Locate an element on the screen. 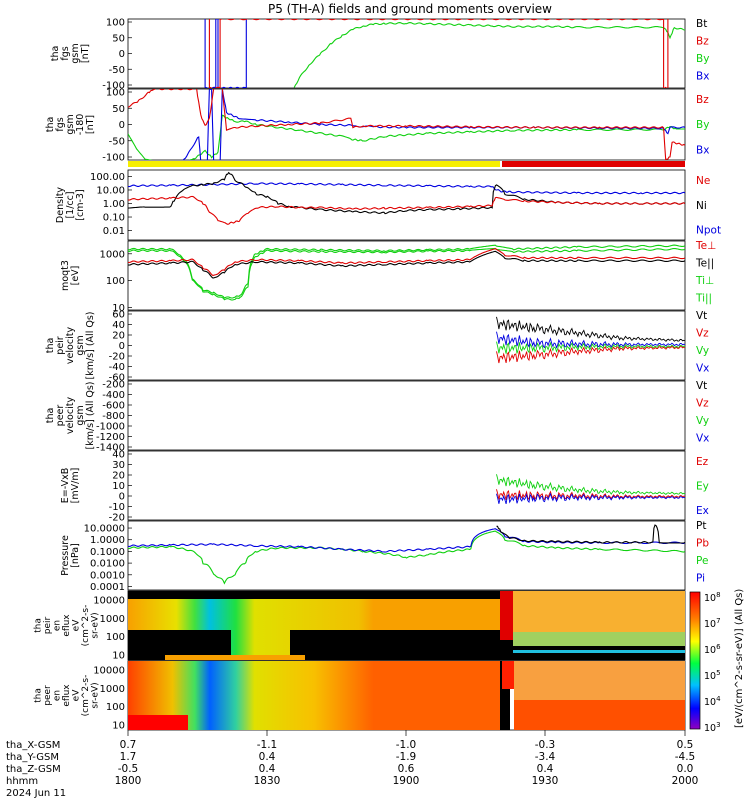  y-tick-label: -600 is located at coordinates (113, 406).